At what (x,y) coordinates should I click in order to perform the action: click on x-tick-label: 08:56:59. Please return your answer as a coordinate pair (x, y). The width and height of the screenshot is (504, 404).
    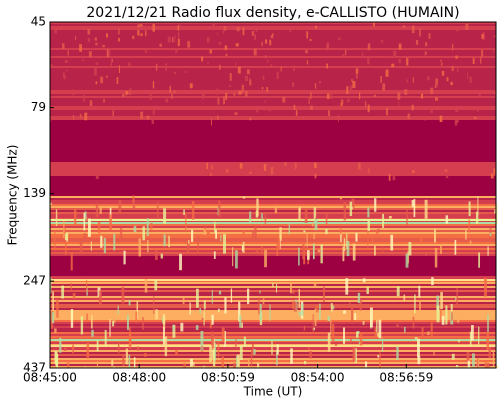
    Looking at the image, I should click on (406, 378).